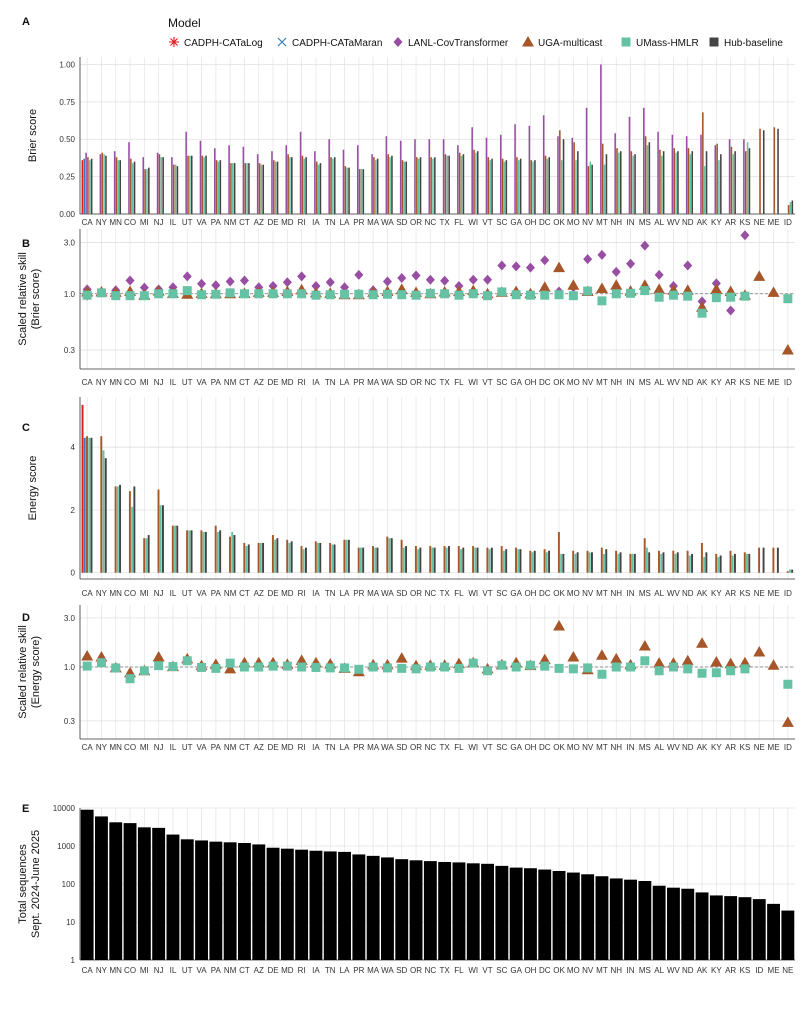 The image size is (810, 1009). Describe the element at coordinates (302, 747) in the screenshot. I see `x-tick-label: RI` at that location.